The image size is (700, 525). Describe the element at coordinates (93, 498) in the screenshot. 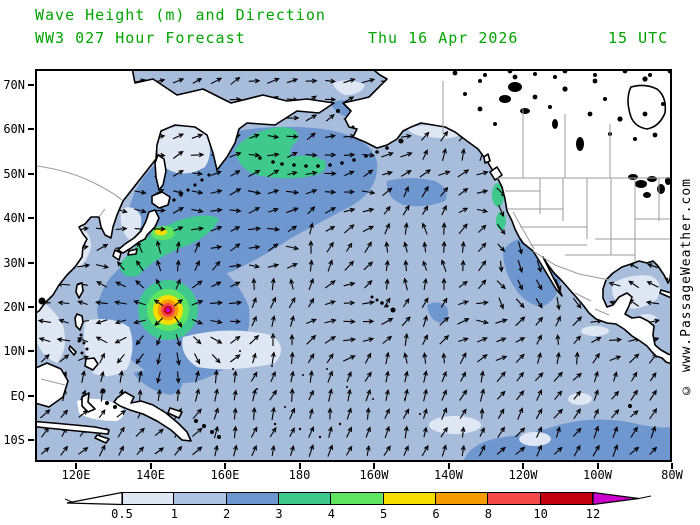

I see `legend-below-min-arrow` at that location.